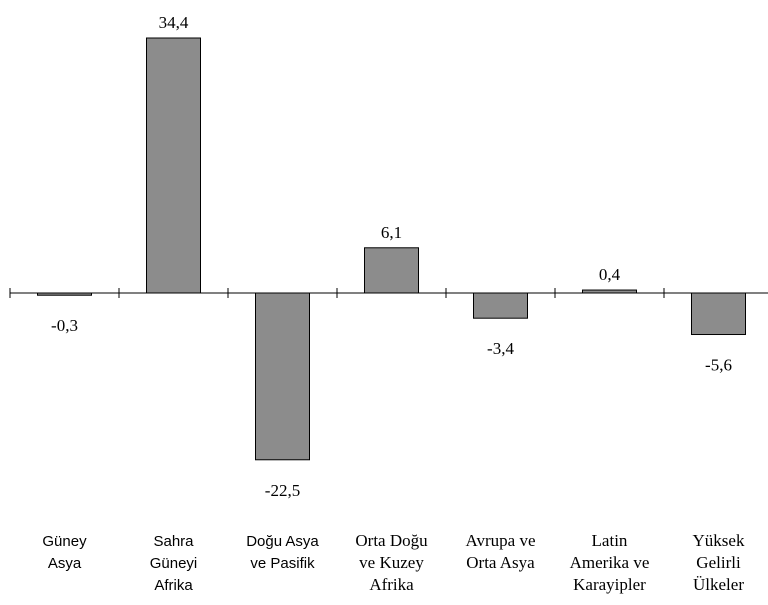 This screenshot has width=768, height=605. I want to click on category-label-line: Orta Doğu, so click(391, 540).